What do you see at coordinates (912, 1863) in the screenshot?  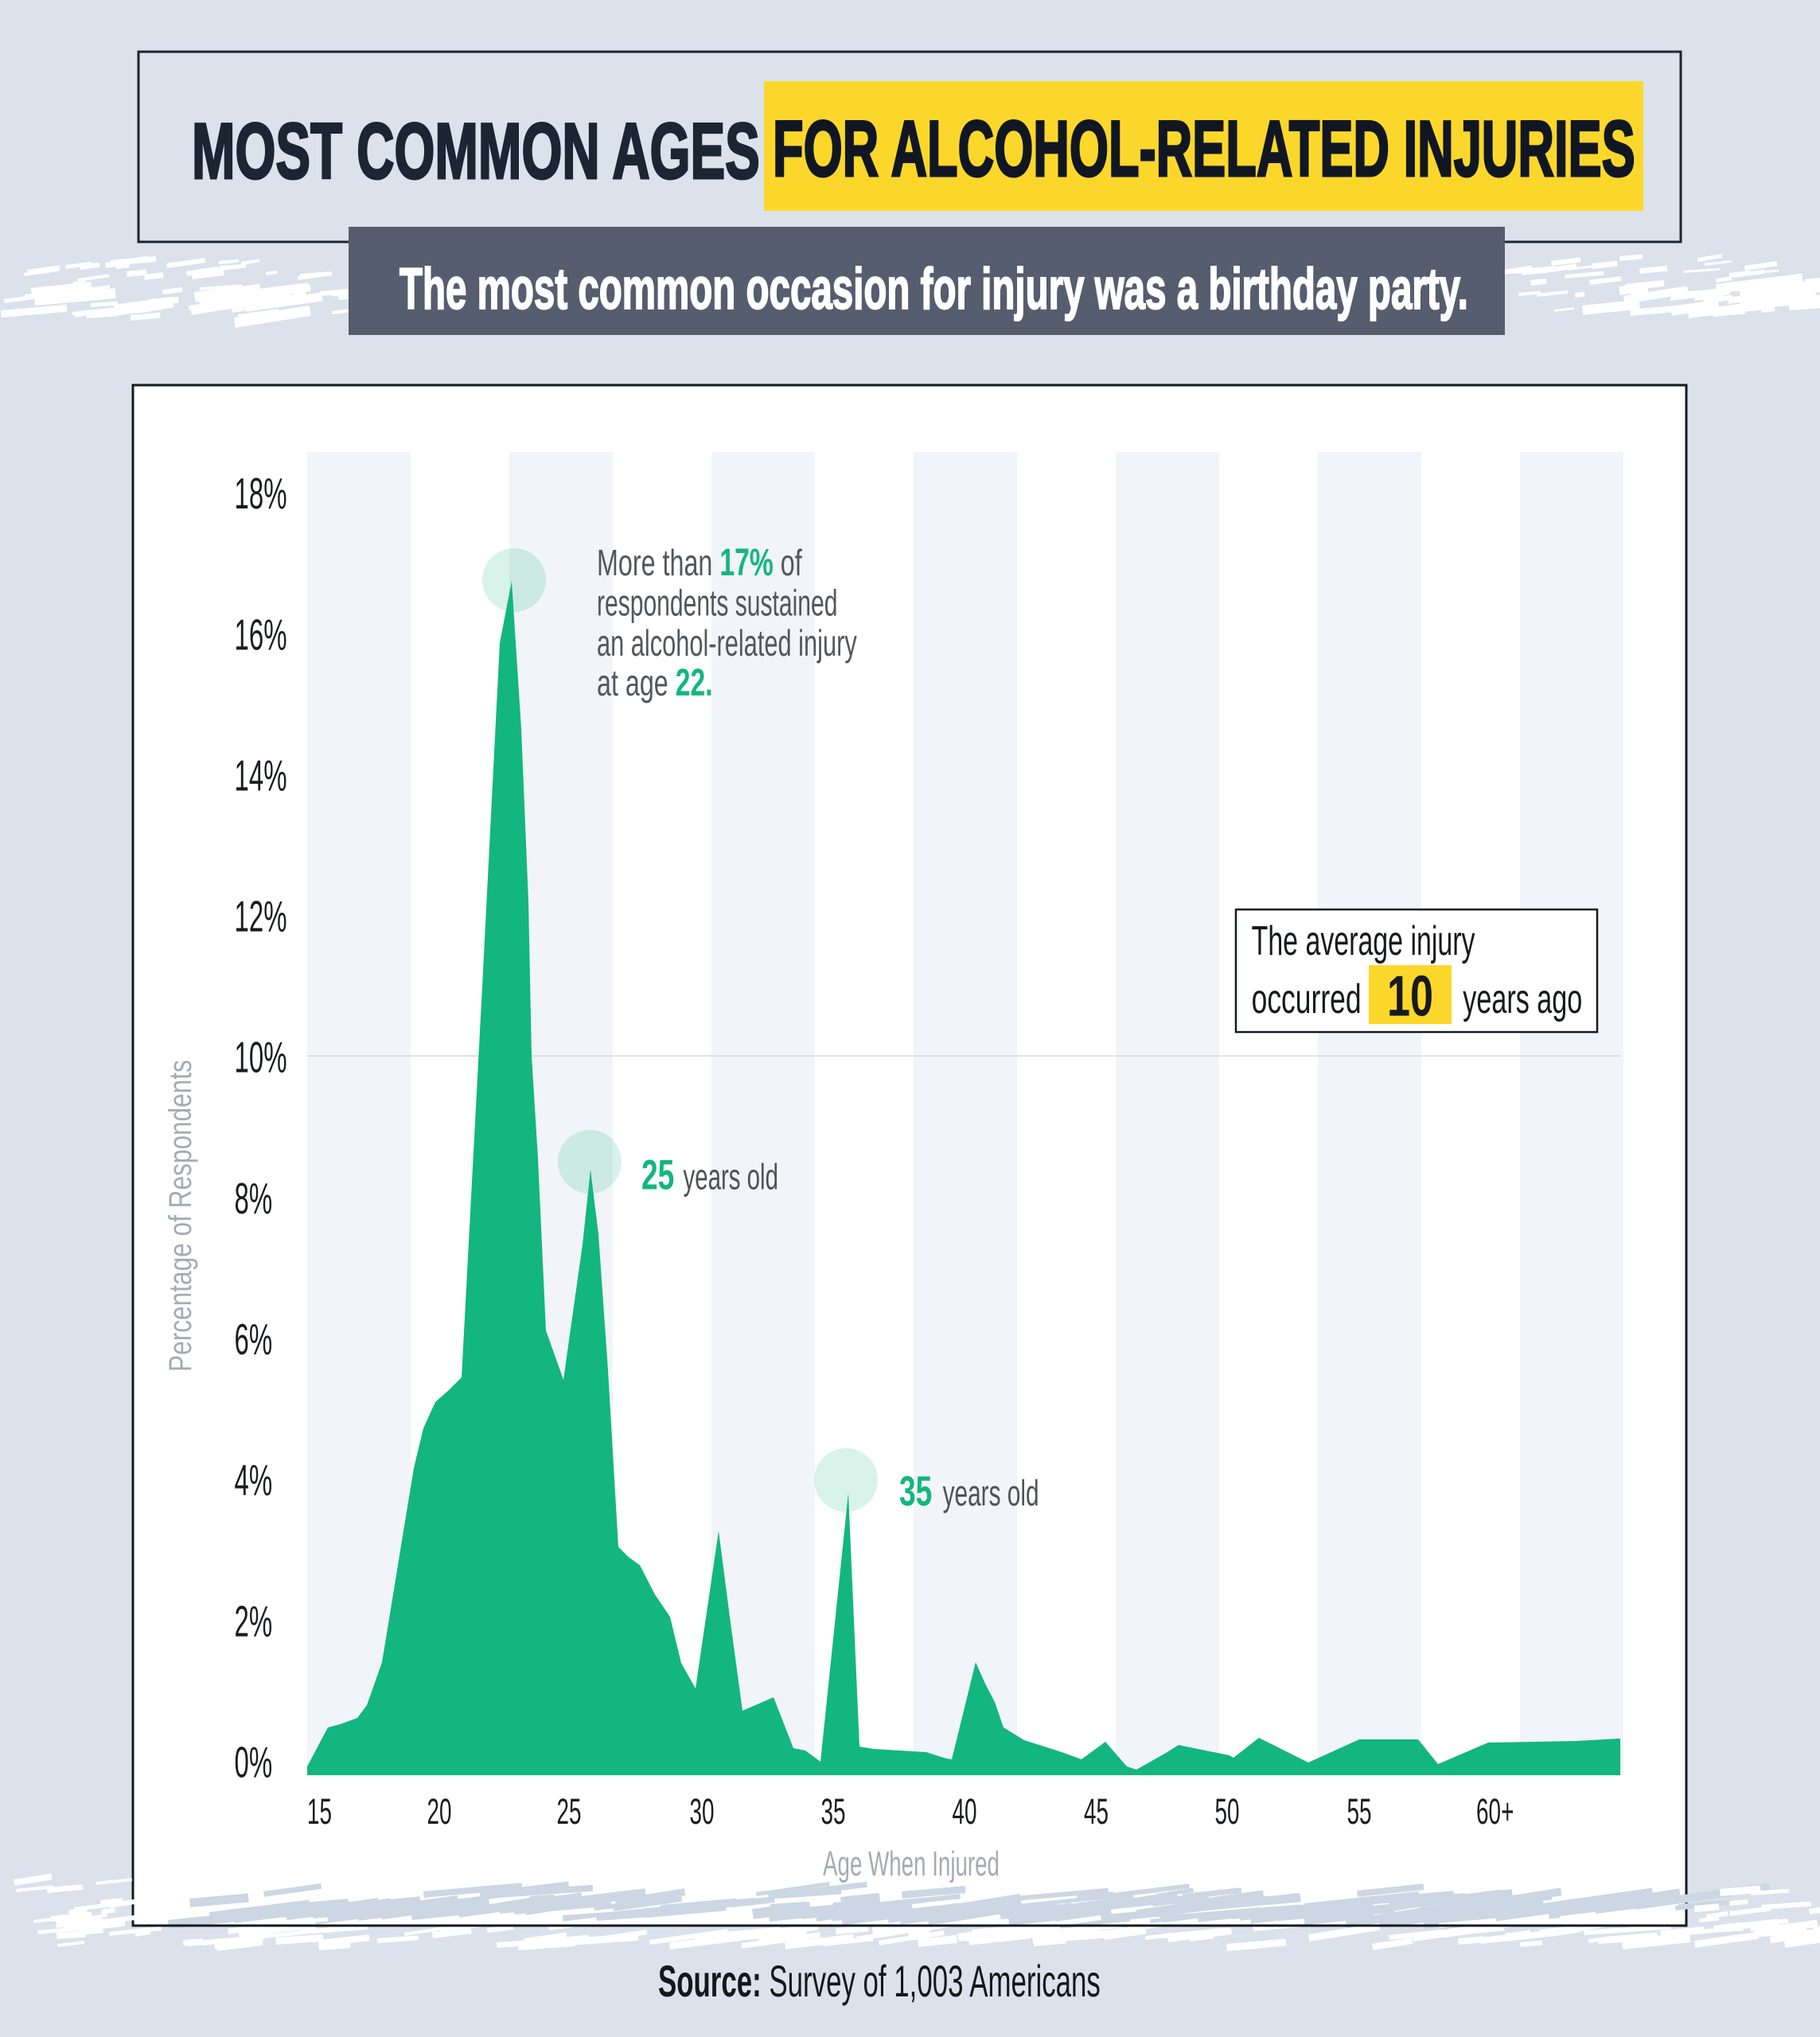 I see `svg-text: Age When Injured` at bounding box center [912, 1863].